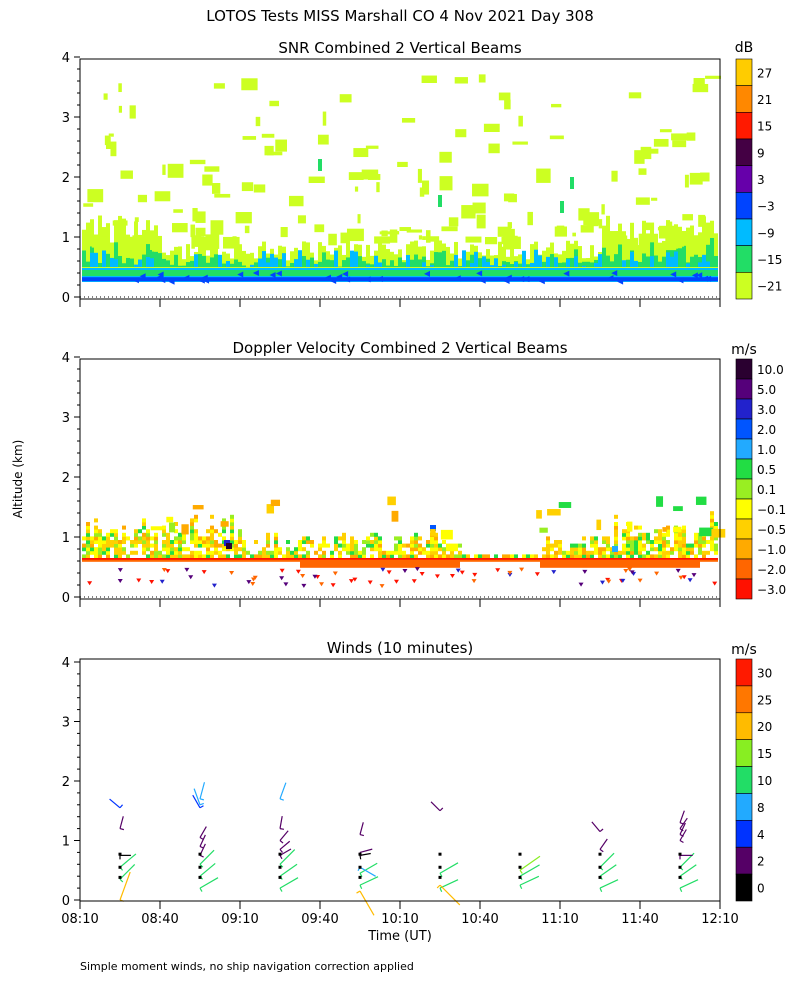 The image size is (800, 1000). What do you see at coordinates (479, 919) in the screenshot?
I see `x-tick-label: 10:40` at bounding box center [479, 919].